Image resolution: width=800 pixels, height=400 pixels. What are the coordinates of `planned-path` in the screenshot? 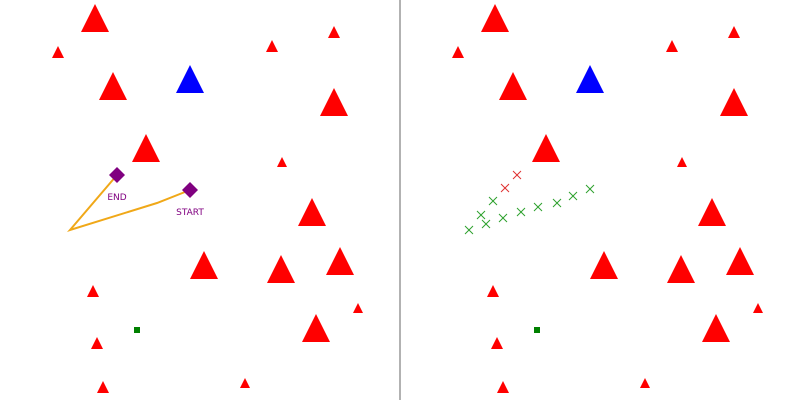 It's located at (128, 203).